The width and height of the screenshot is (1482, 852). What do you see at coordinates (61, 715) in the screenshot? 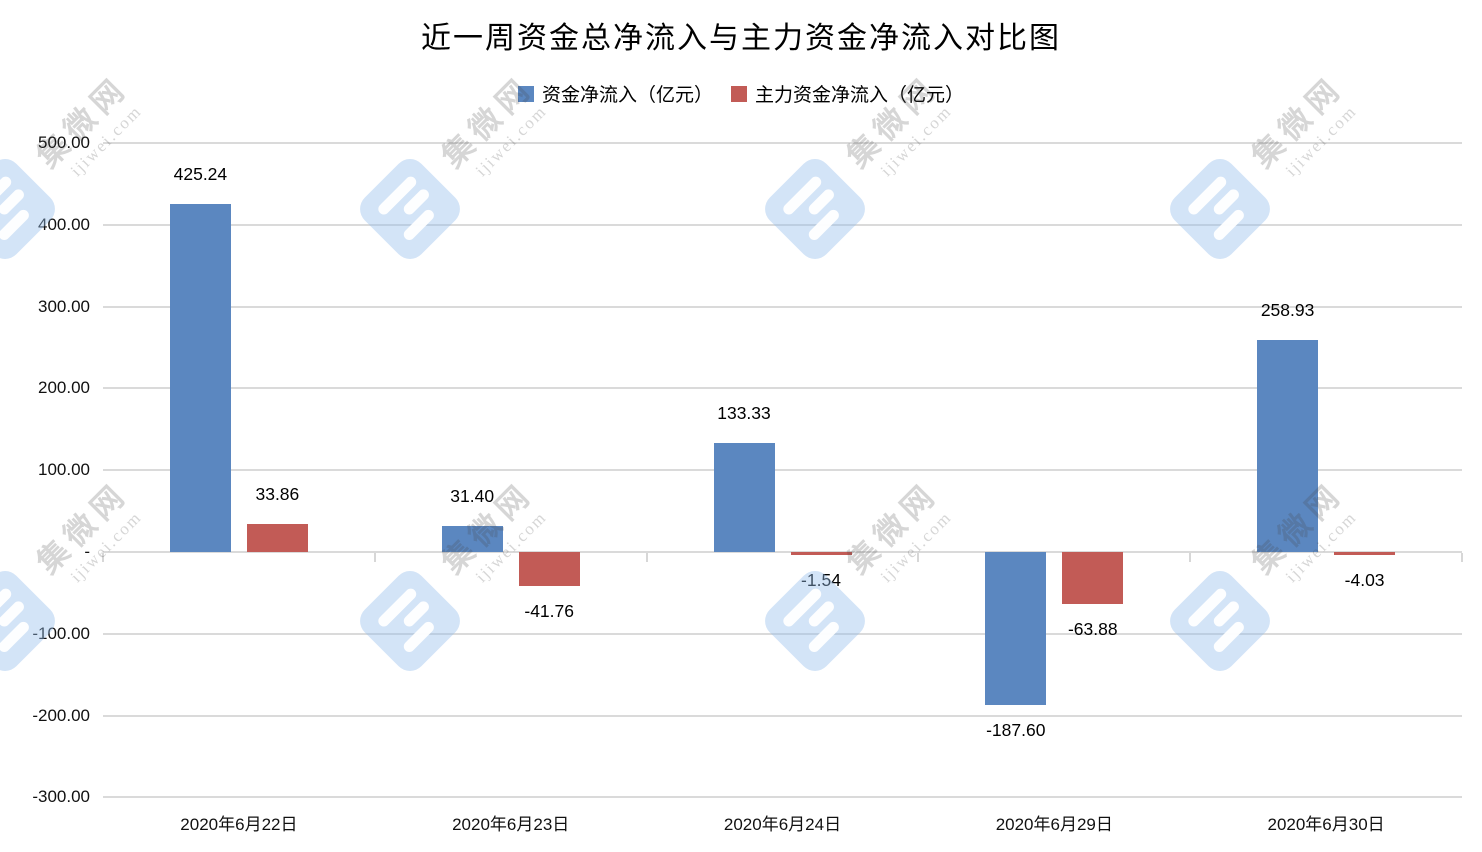
I see `y-axis-label: -200.00` at bounding box center [61, 715].